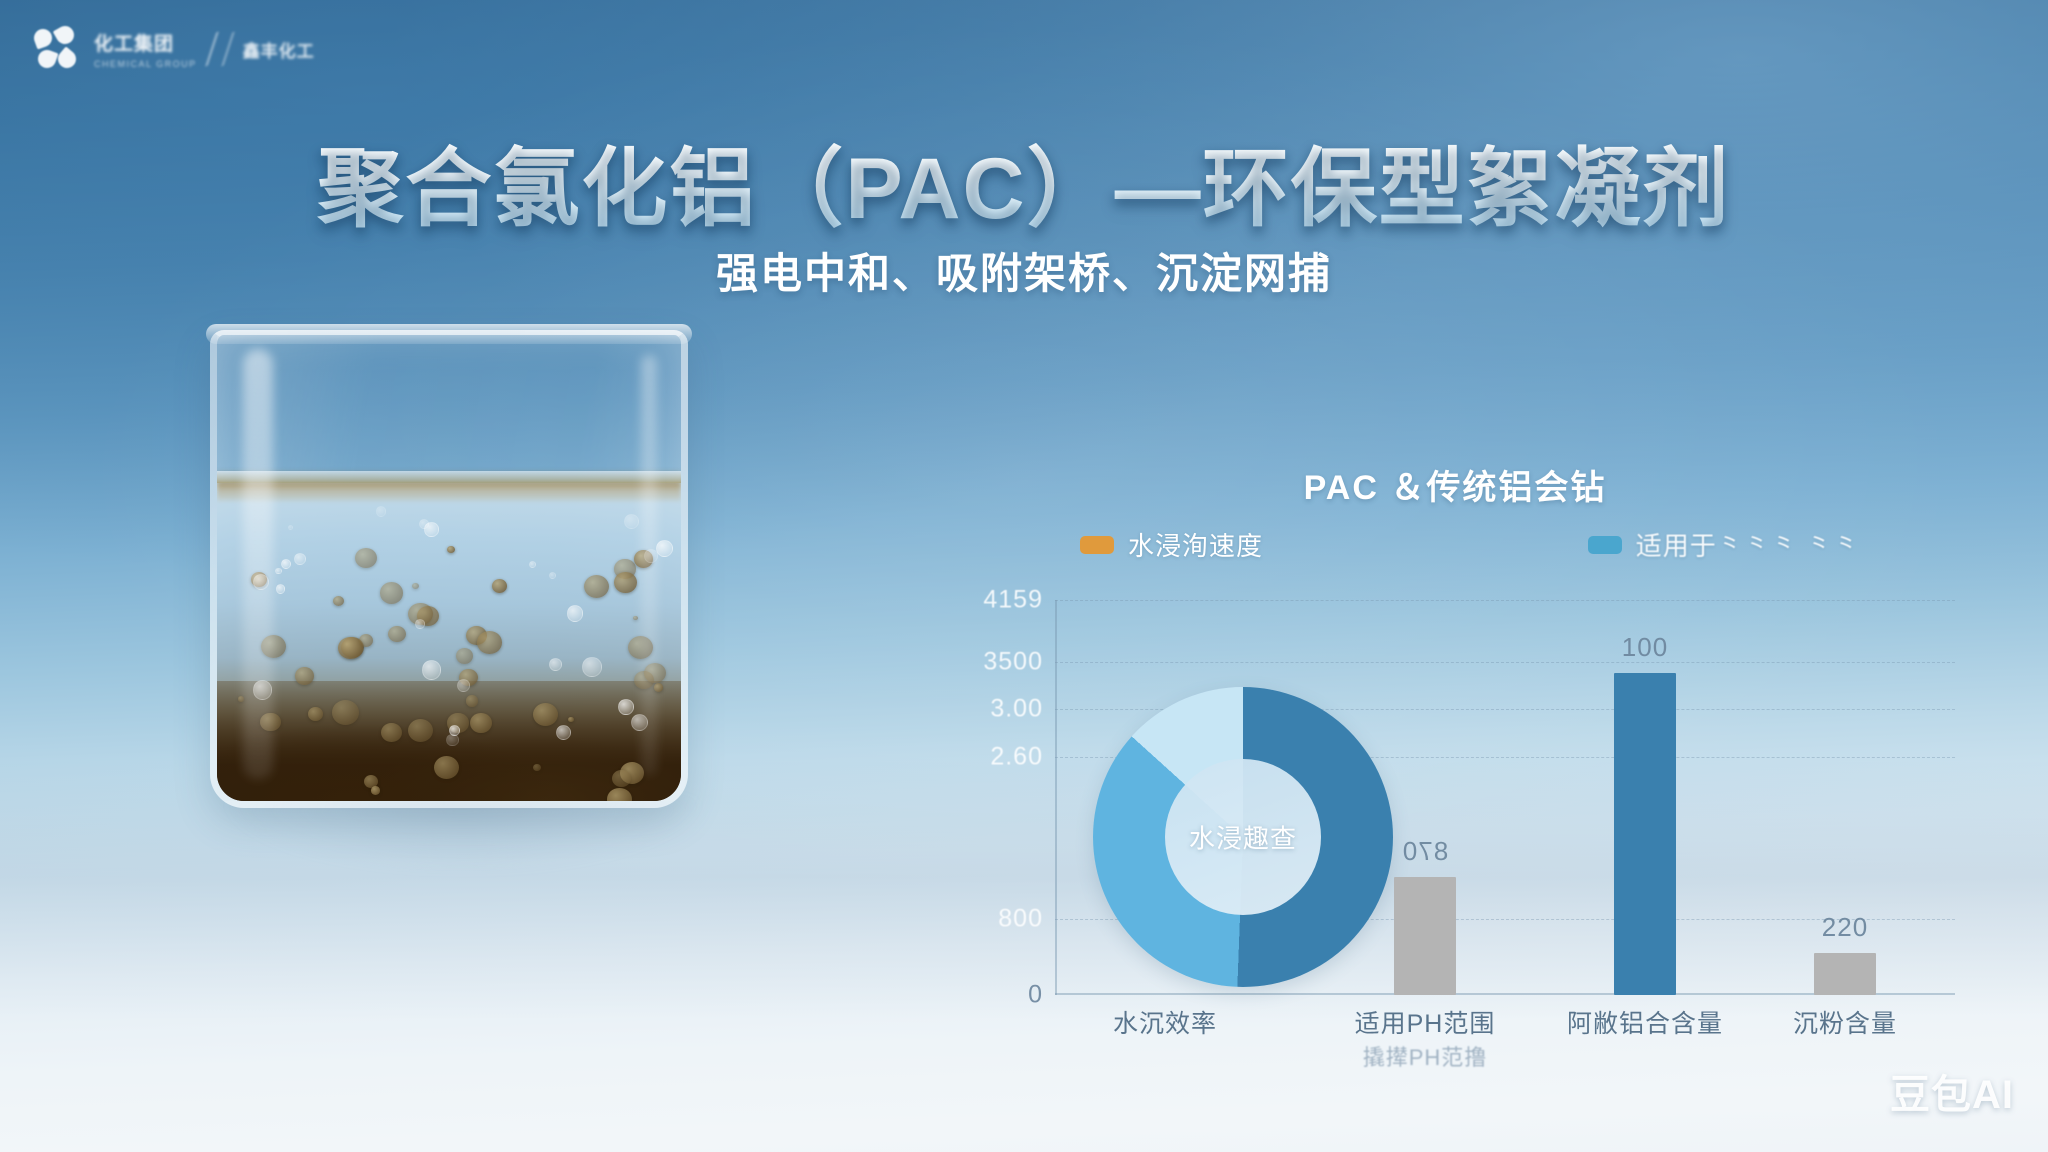  I want to click on donut-hole, so click(1243, 837).